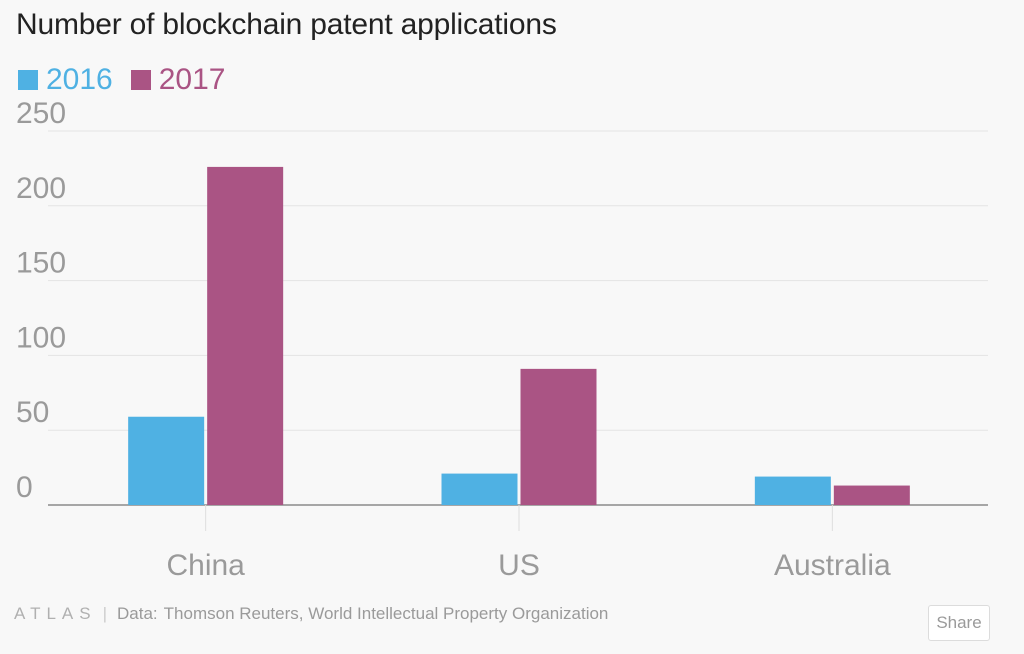  I want to click on x-tick-label: US, so click(519, 565).